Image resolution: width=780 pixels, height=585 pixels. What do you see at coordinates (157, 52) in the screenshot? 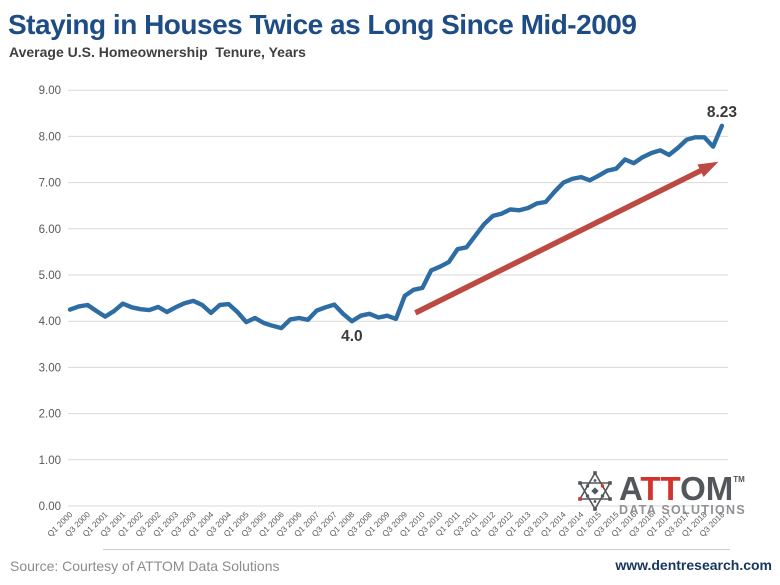
I see `chart-subtitle: Average U.S. Homeownership Tenure, Years` at bounding box center [157, 52].